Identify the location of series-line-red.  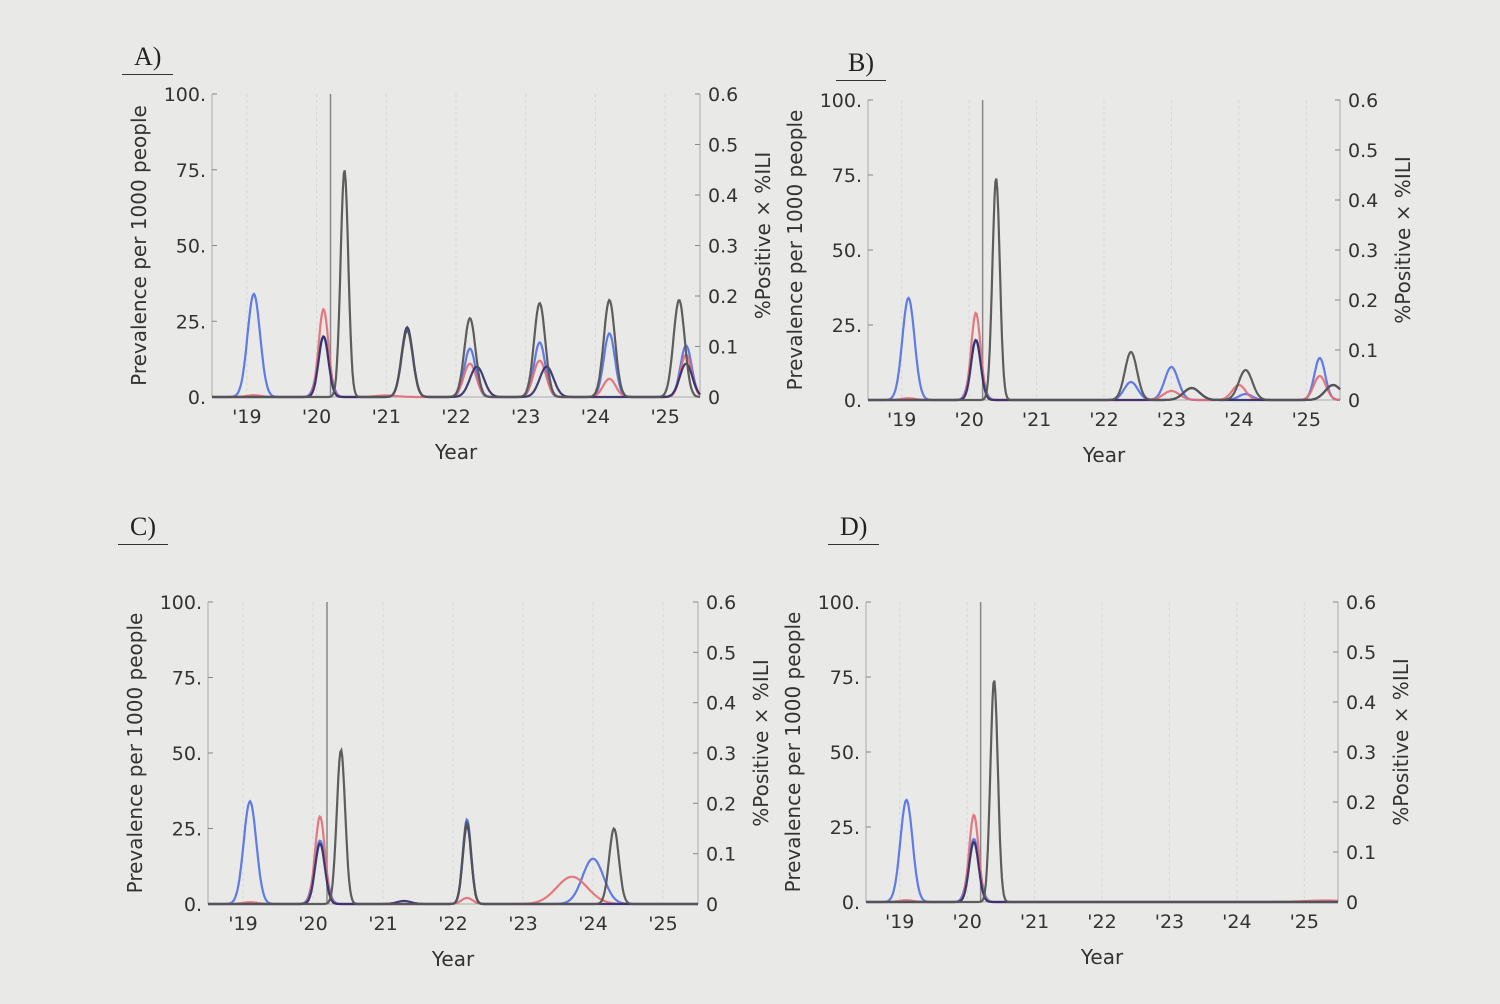
(1102, 858).